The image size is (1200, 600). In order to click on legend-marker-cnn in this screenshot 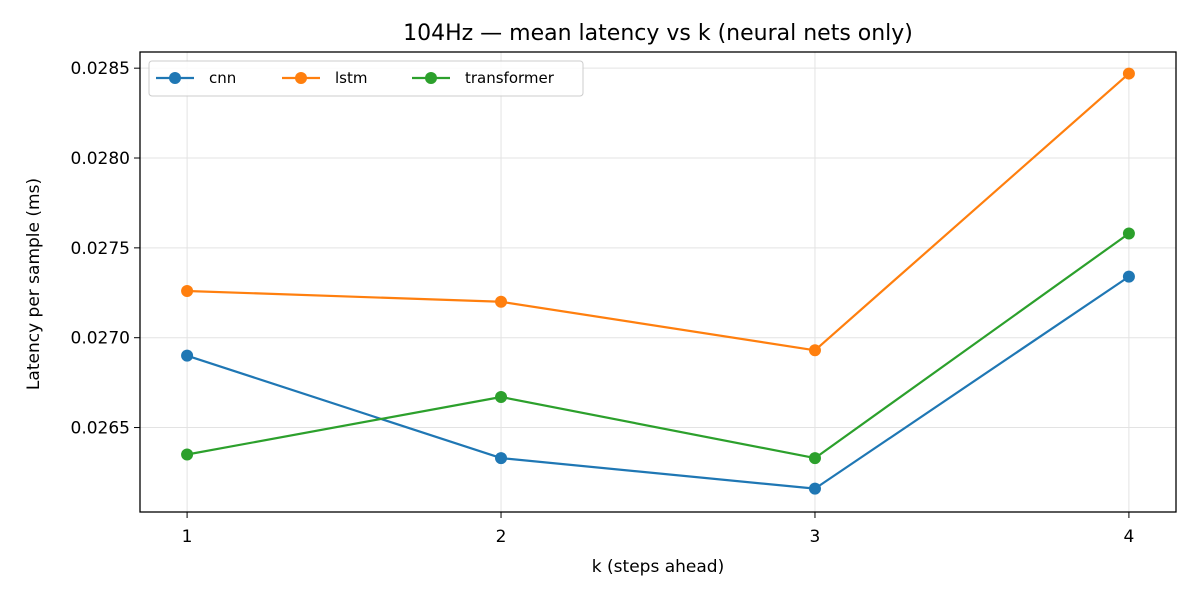, I will do `click(175, 78)`.